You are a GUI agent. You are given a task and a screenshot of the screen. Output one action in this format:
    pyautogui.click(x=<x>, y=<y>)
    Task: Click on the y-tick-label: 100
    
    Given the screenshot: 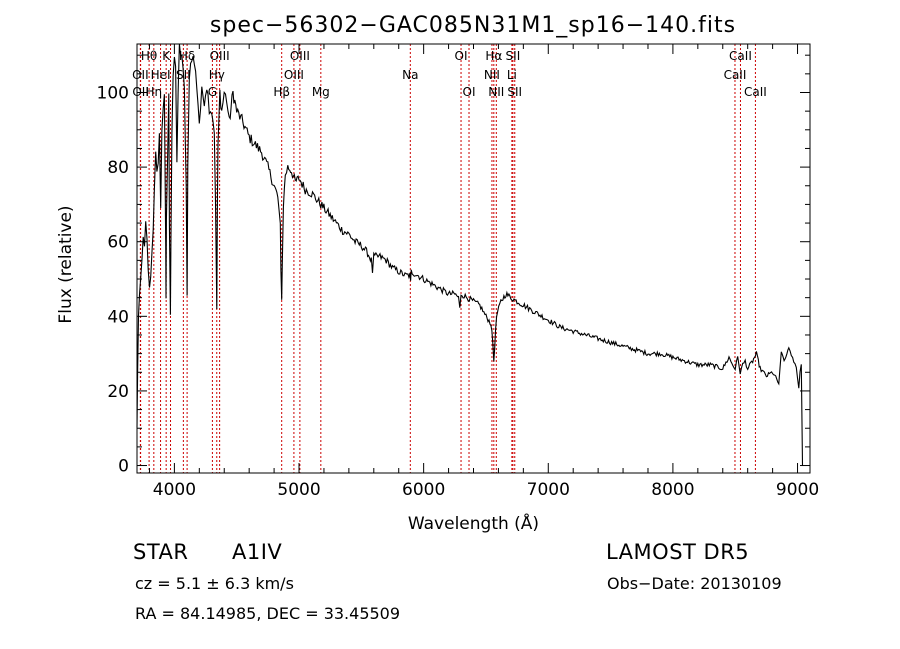 What is the action you would take?
    pyautogui.click(x=113, y=93)
    